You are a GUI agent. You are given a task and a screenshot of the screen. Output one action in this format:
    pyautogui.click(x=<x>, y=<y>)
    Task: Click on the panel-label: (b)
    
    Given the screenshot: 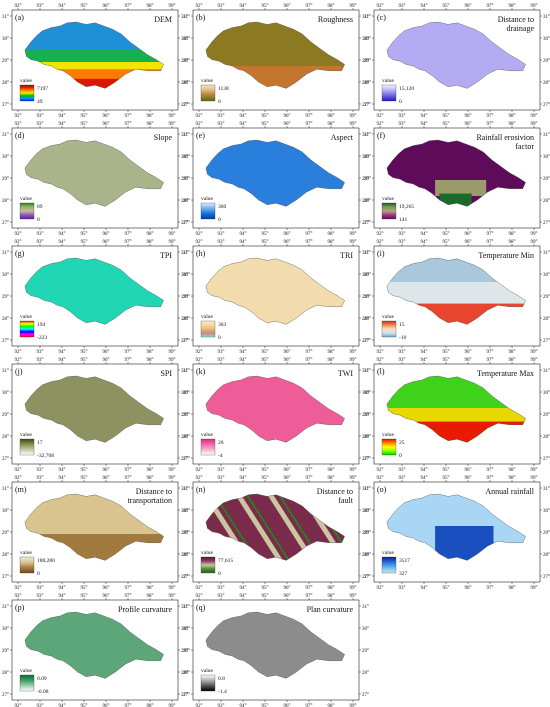 What is the action you would take?
    pyautogui.click(x=201, y=17)
    